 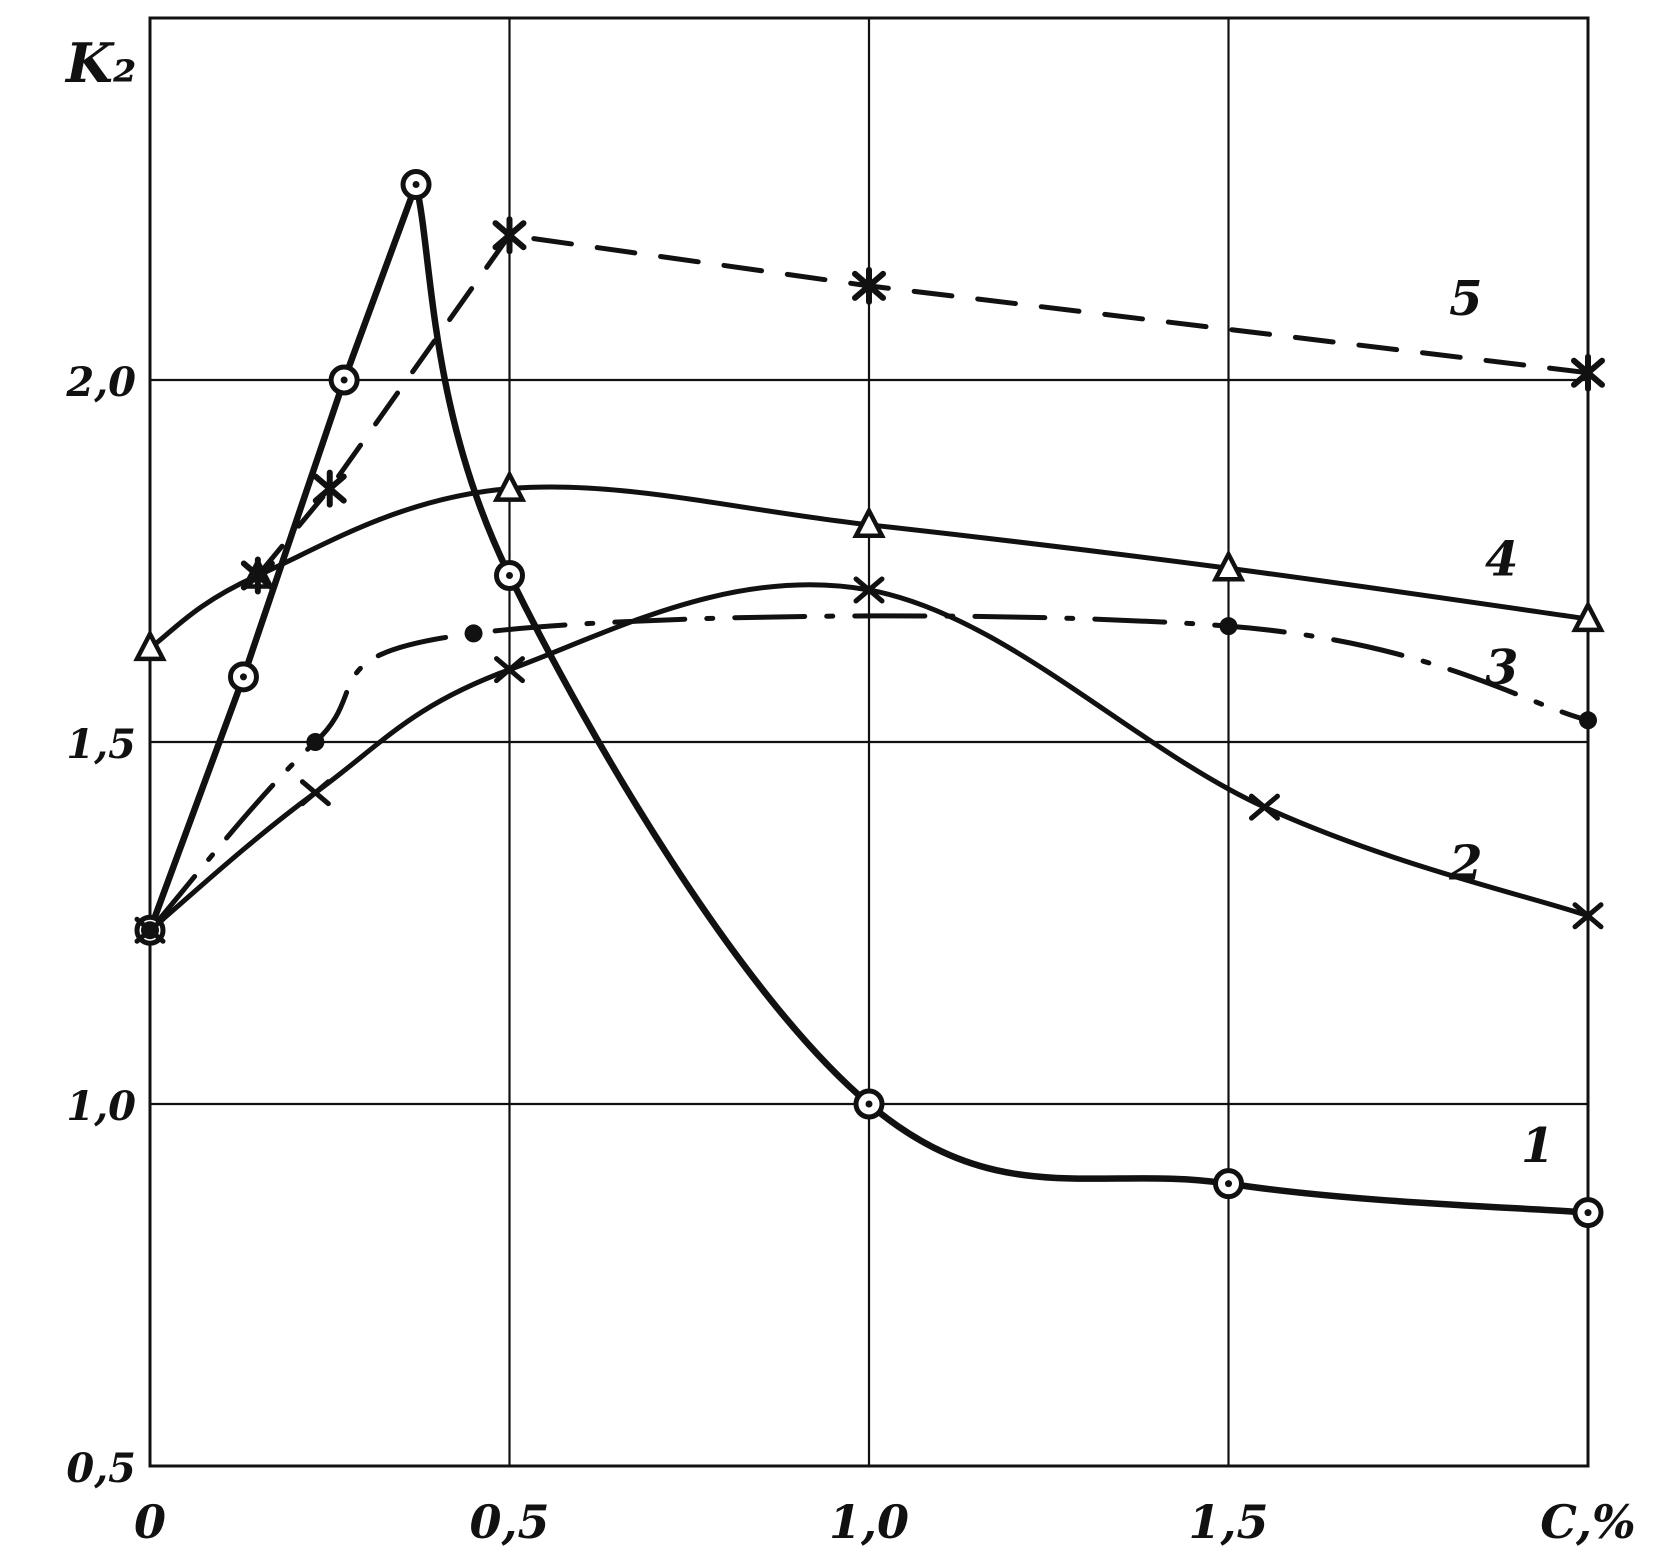 What do you see at coordinates (1588, 1522) in the screenshot?
I see `x-tick-label: C,%` at bounding box center [1588, 1522].